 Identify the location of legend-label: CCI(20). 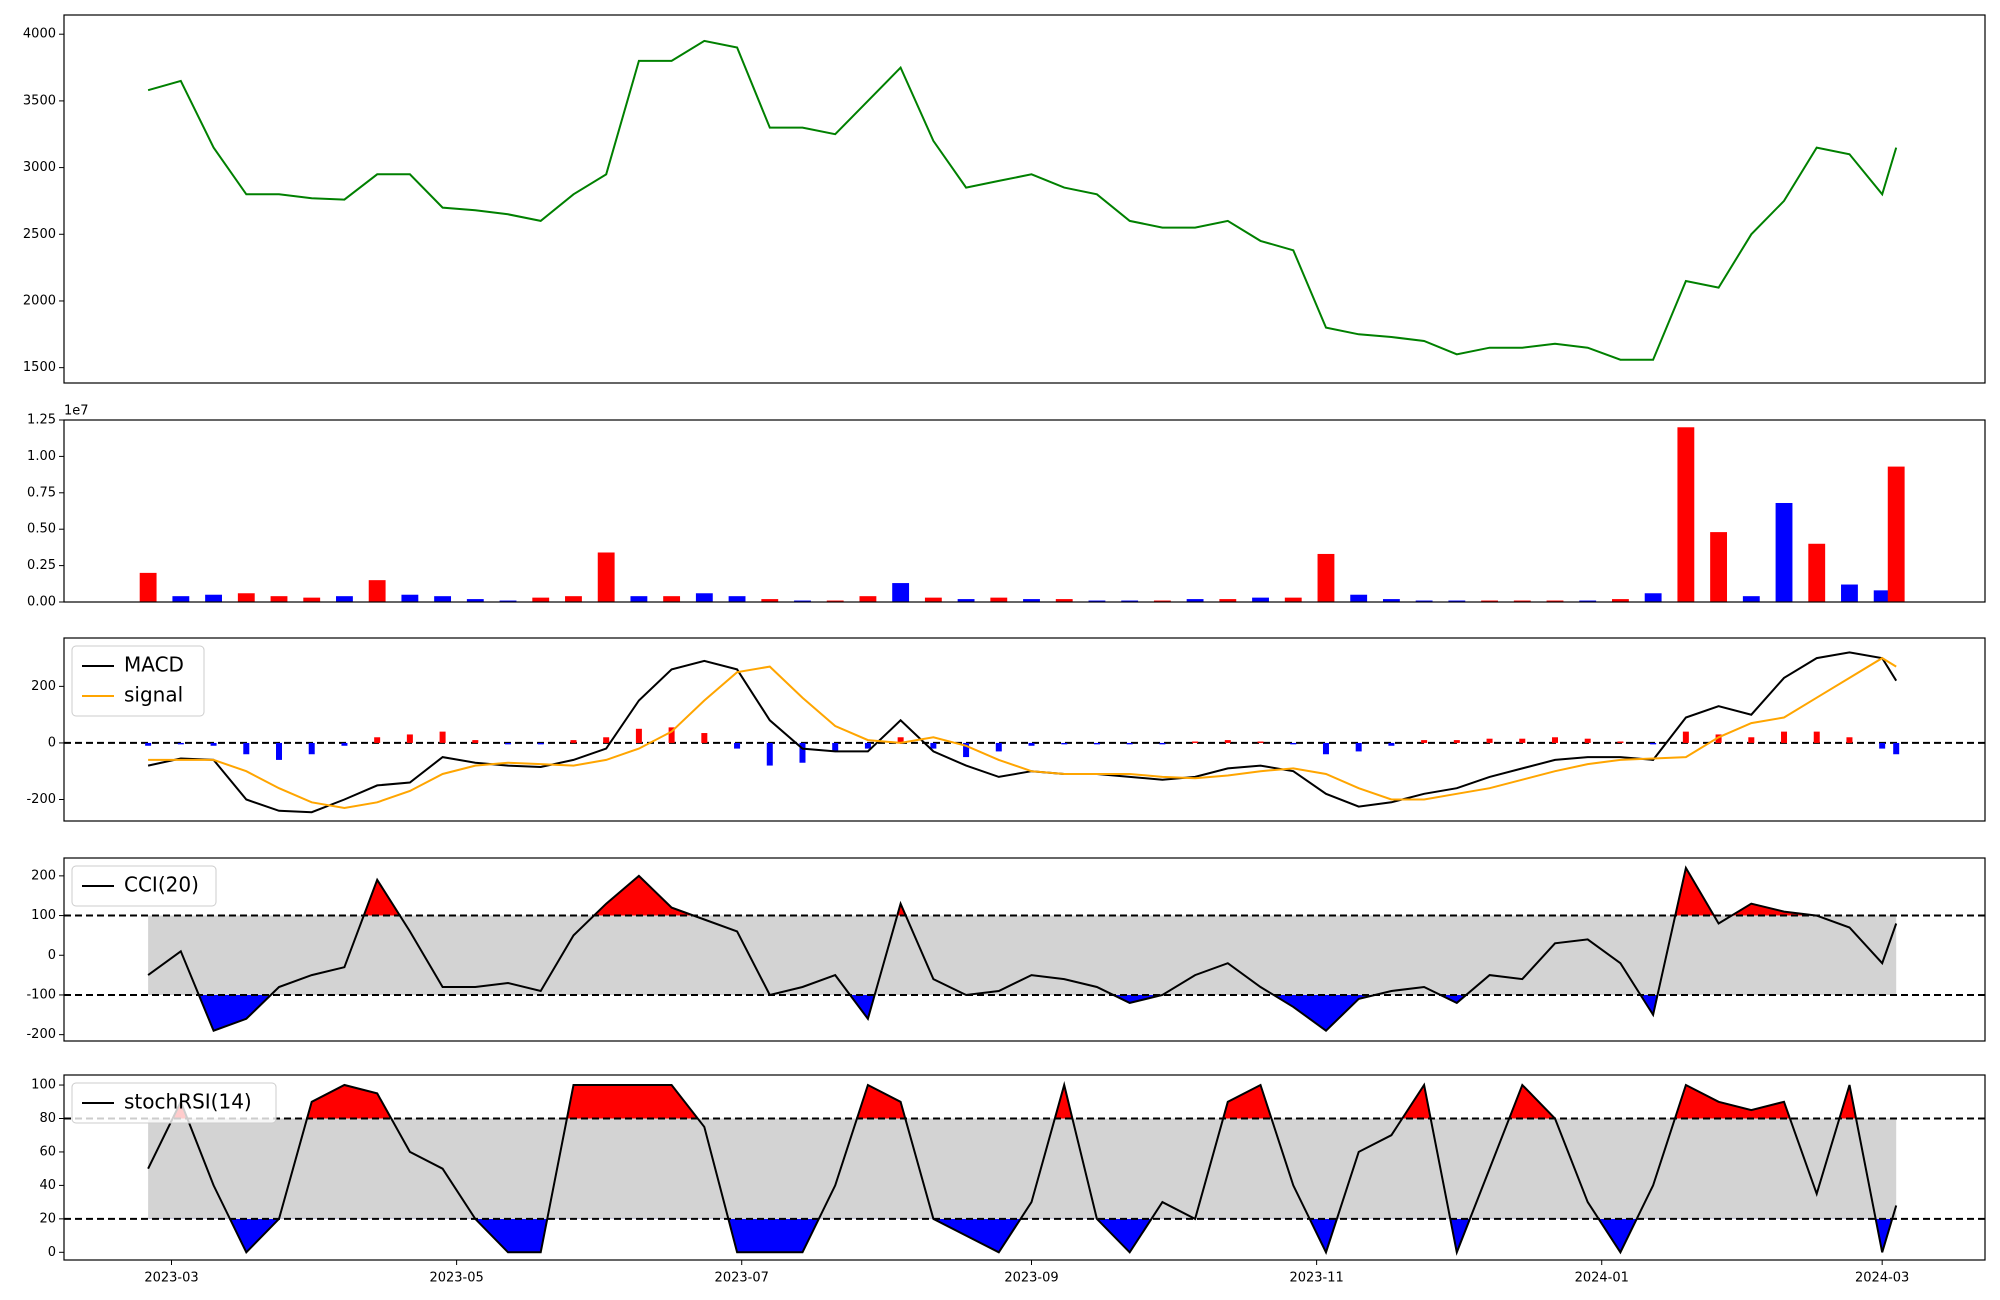
(161, 885).